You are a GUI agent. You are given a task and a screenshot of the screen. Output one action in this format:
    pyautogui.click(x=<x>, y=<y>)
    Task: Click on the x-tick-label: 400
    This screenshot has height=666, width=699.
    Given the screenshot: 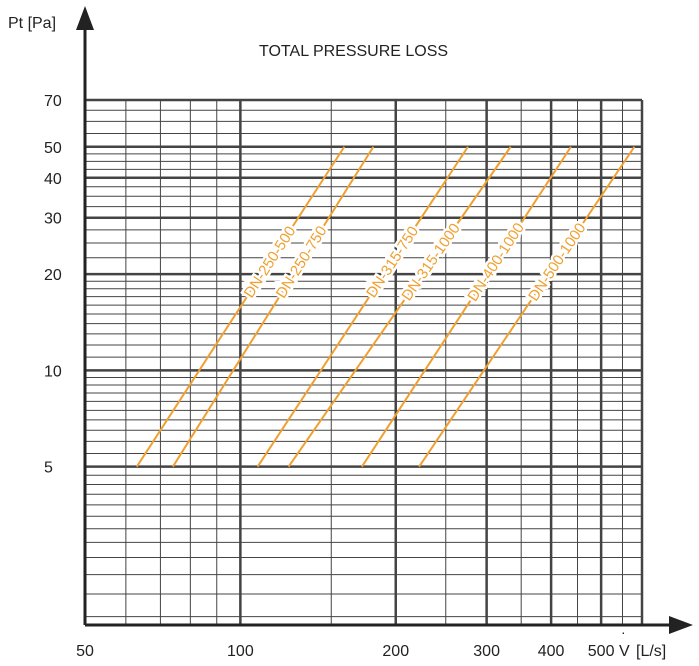 What is the action you would take?
    pyautogui.click(x=551, y=651)
    